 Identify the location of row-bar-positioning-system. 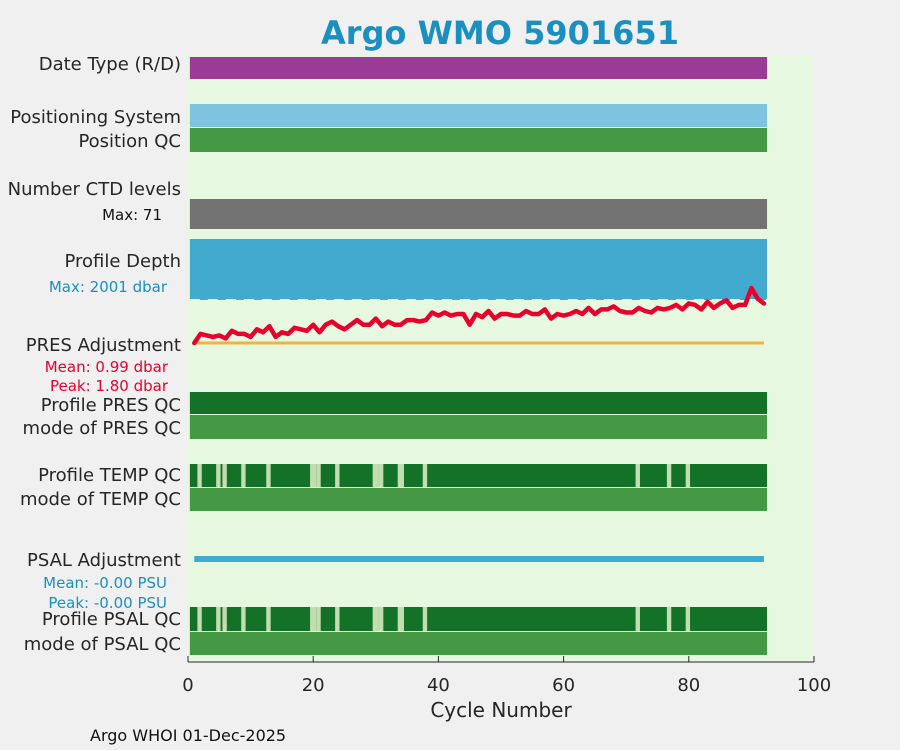
(478, 115).